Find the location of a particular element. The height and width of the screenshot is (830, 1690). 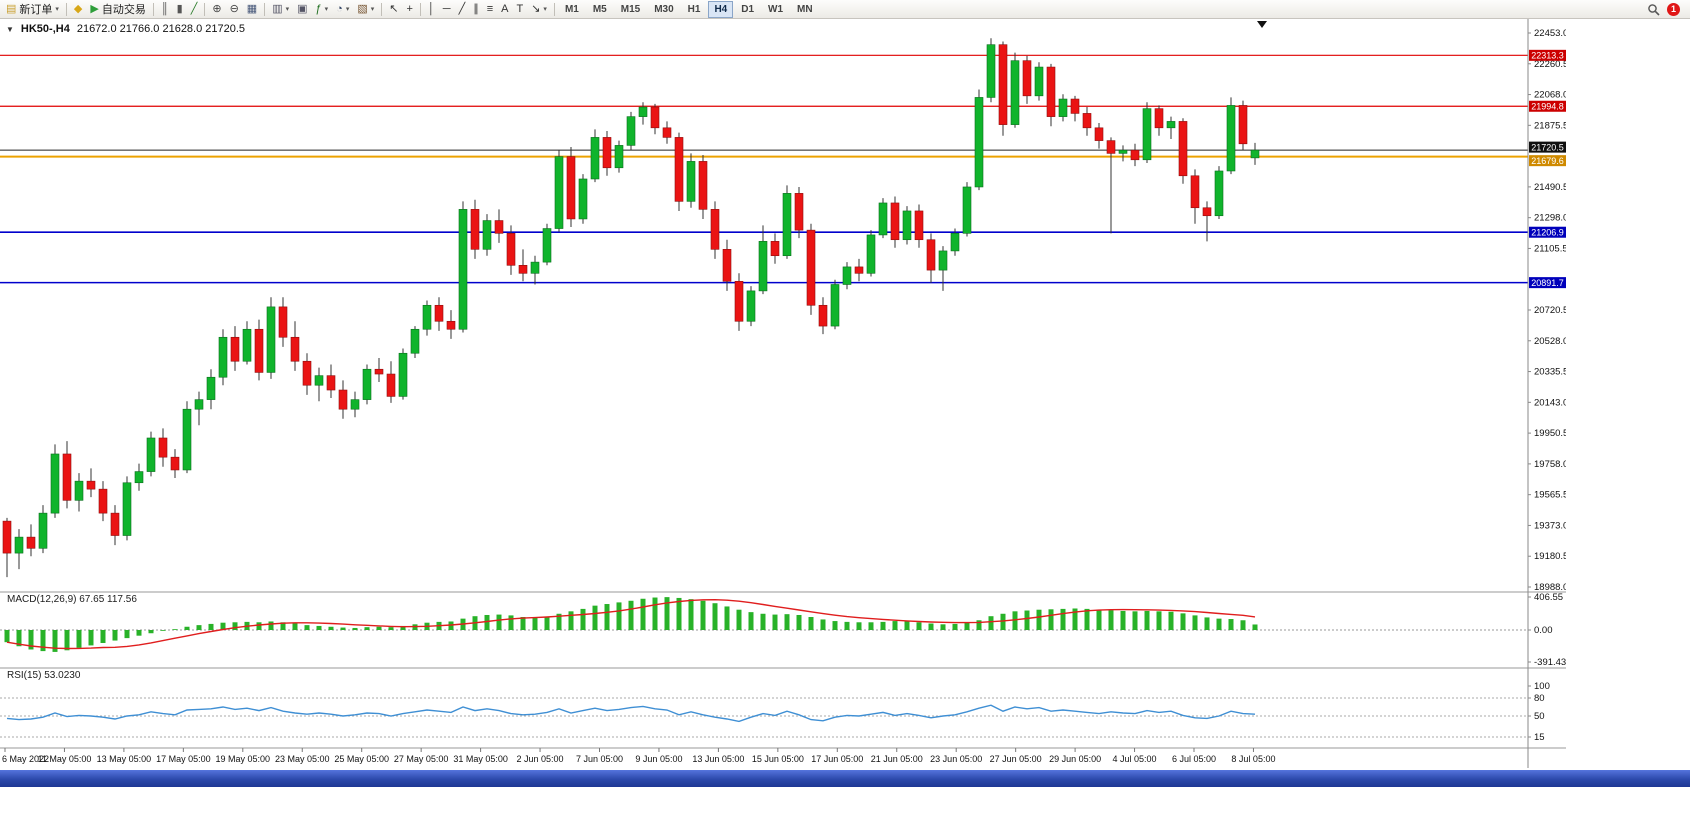

templates-button: ▧ ▾ is located at coordinates (365, 9).